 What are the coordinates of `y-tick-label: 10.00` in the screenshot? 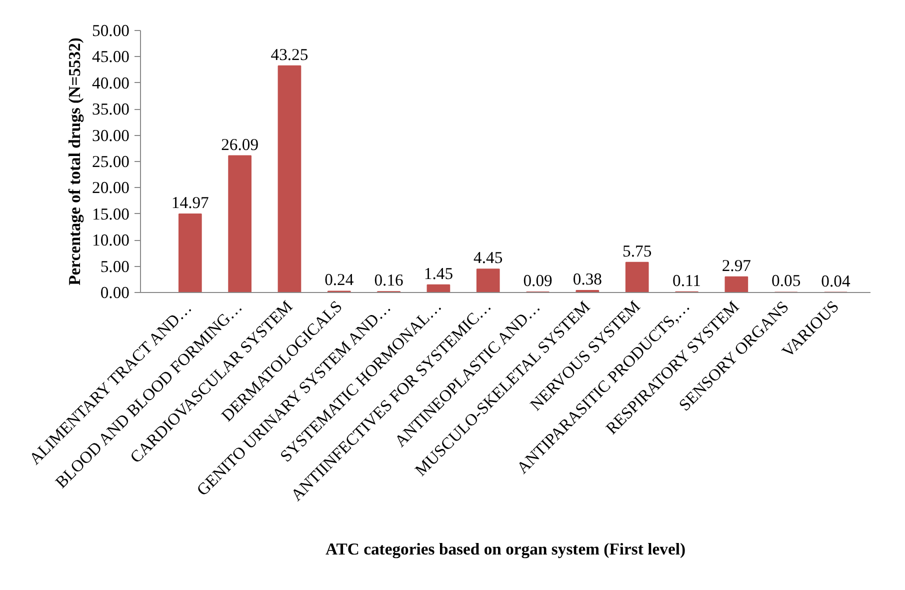 It's located at (111, 240).